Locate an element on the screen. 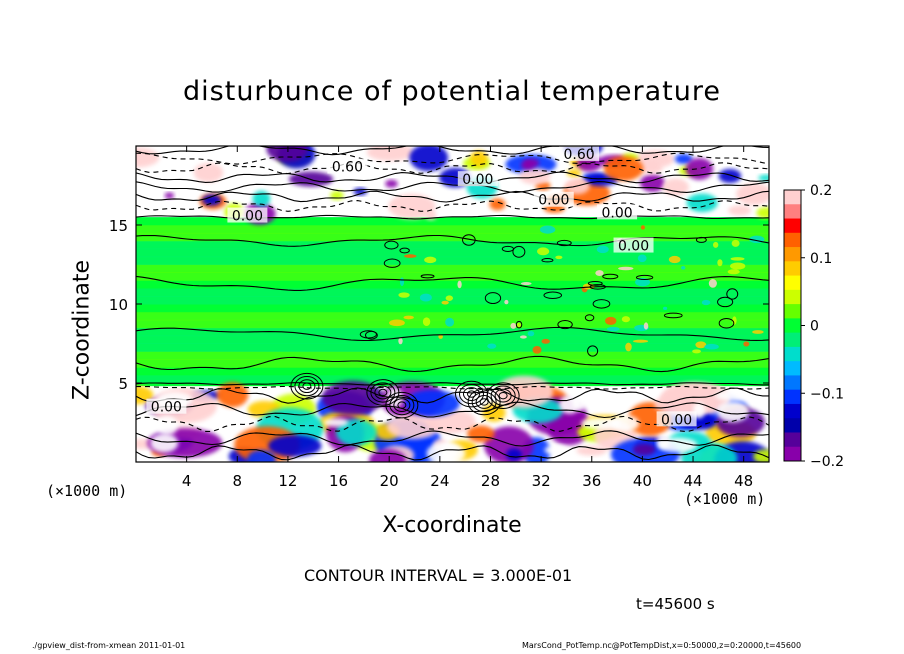  x-unit-left: (×1000 m) is located at coordinates (87, 491).